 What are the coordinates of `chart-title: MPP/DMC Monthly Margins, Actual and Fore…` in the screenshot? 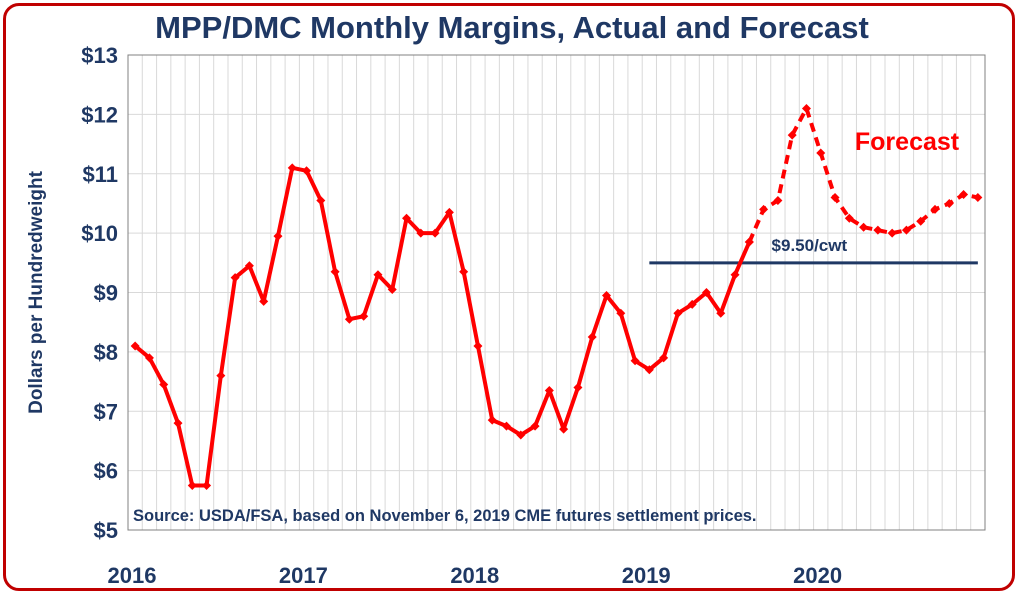 It's located at (512, 27).